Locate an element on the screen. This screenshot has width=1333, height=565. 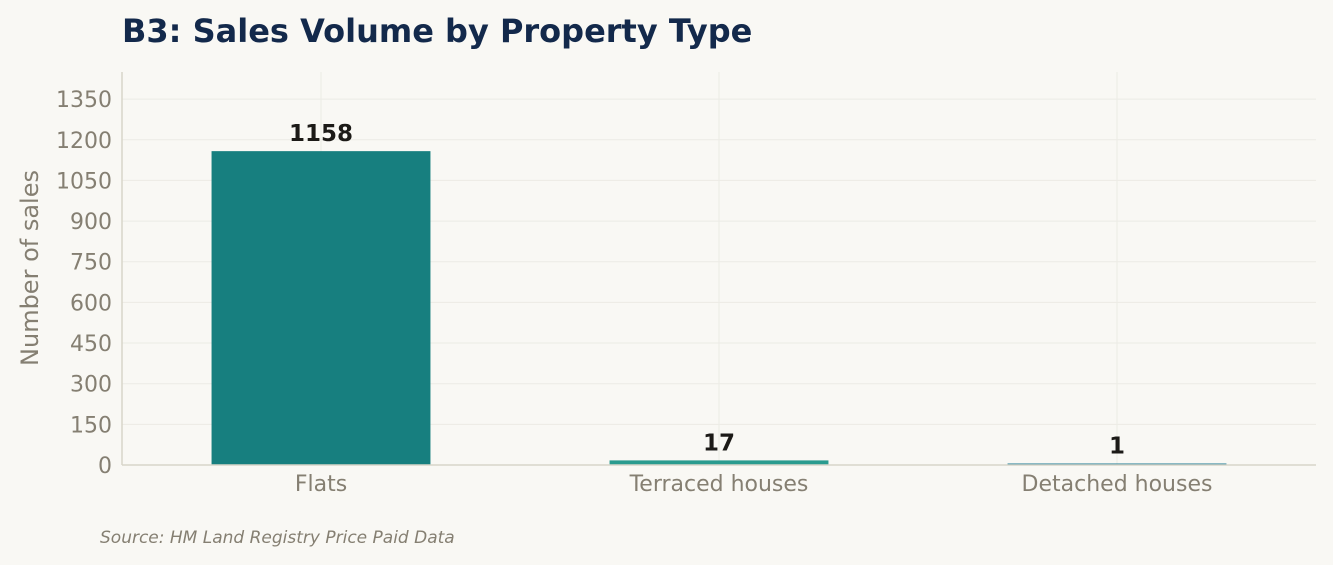
y-tick-label: 600 is located at coordinates (91, 303).